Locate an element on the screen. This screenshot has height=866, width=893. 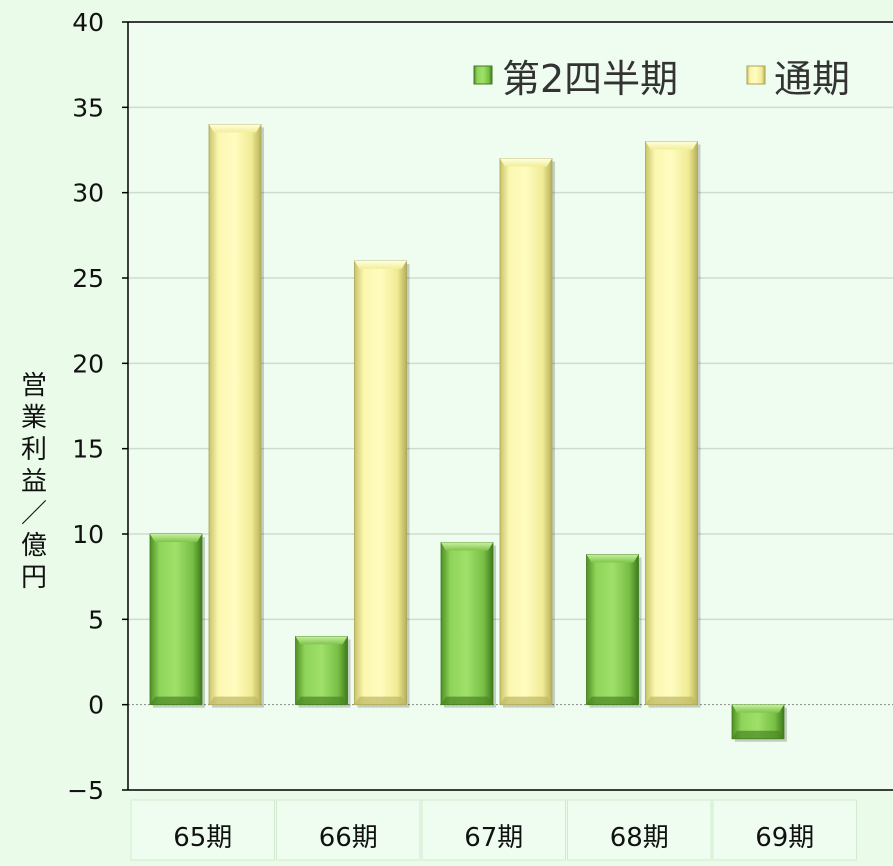
x-tick-label: 68期 is located at coordinates (639, 838).